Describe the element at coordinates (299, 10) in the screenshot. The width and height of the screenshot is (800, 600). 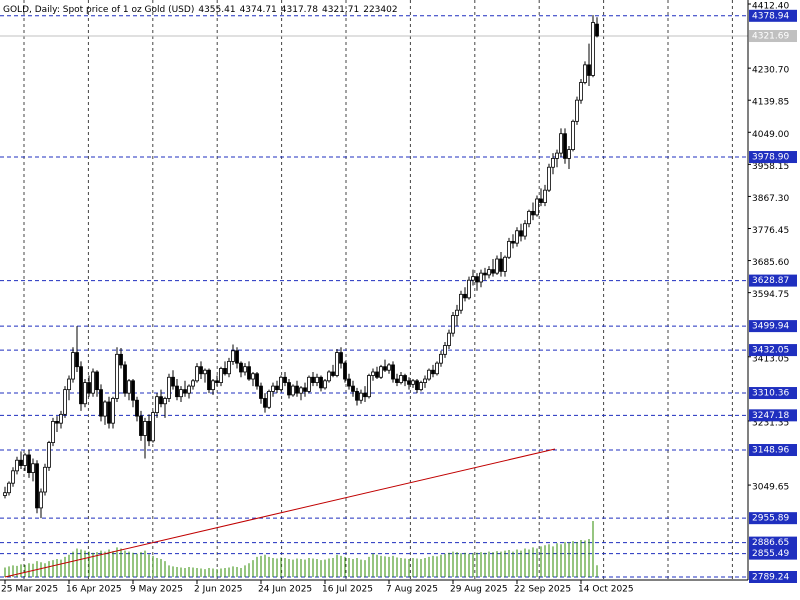
I see `ohlc-low: 4317.78` at that location.